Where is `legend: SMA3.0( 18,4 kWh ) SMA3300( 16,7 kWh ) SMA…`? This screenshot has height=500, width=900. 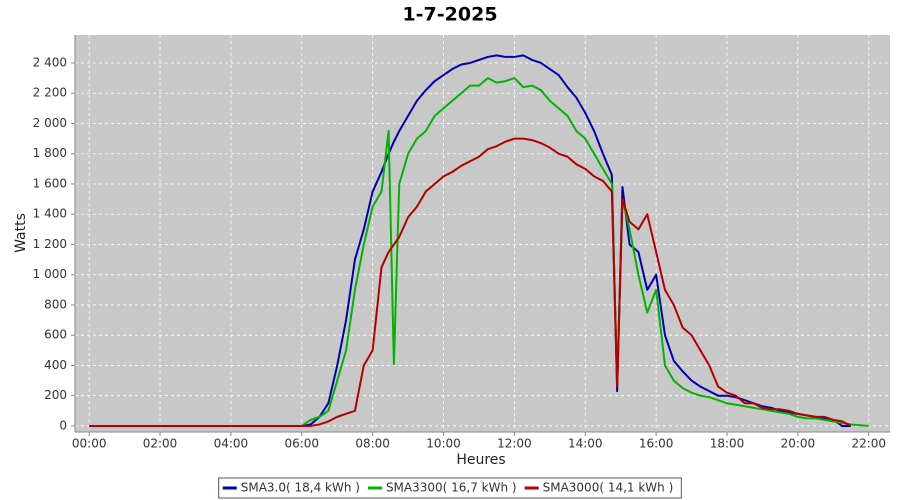
legend: SMA3.0( 18,4 kWh ) SMA3300( 16,7 kWh ) SMA… is located at coordinates (450, 488).